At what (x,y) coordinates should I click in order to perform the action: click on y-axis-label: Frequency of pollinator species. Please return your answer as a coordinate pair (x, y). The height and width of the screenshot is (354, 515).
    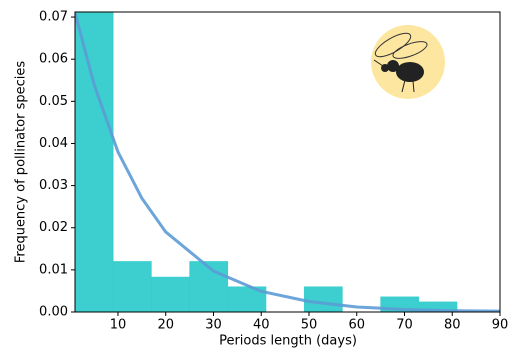
    Looking at the image, I should click on (21, 162).